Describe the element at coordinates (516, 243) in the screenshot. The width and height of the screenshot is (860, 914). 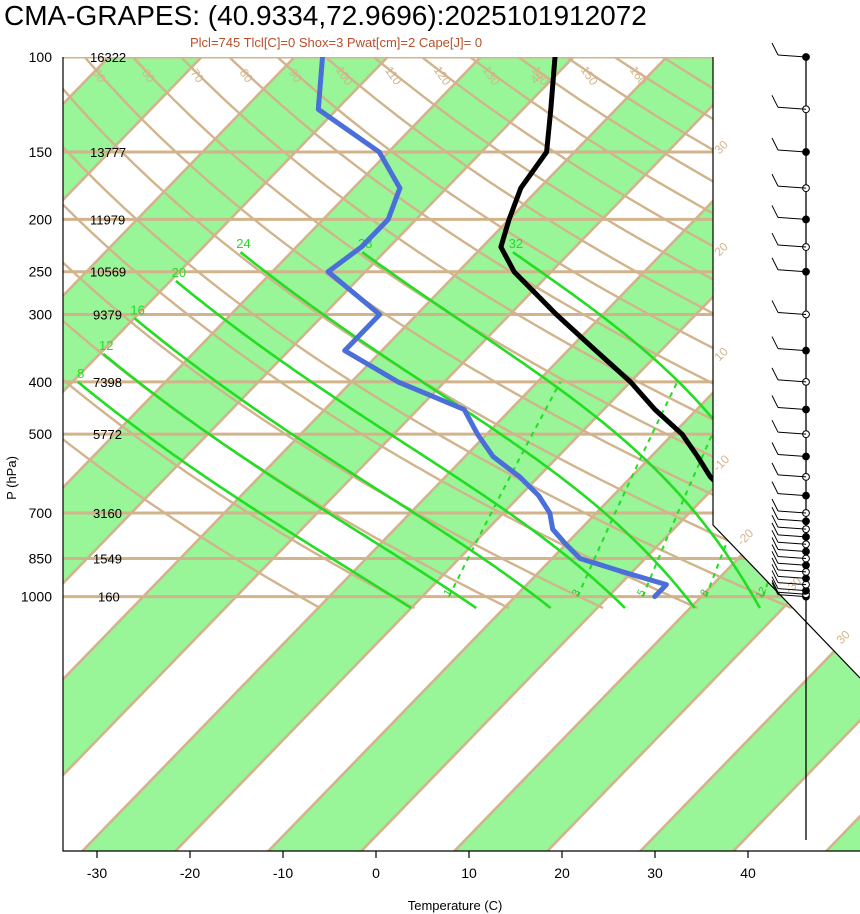
I see `moist-adiabat-label: 32` at that location.